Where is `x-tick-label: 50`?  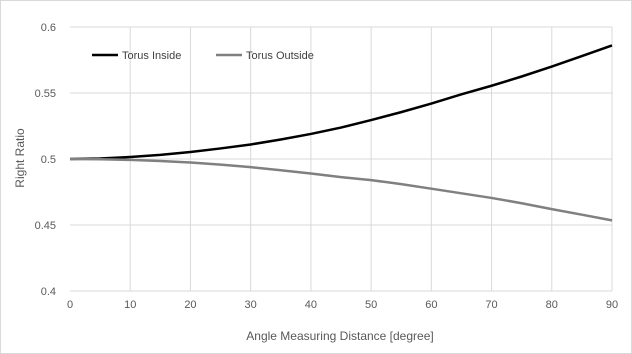 x-tick-label: 50 is located at coordinates (371, 305).